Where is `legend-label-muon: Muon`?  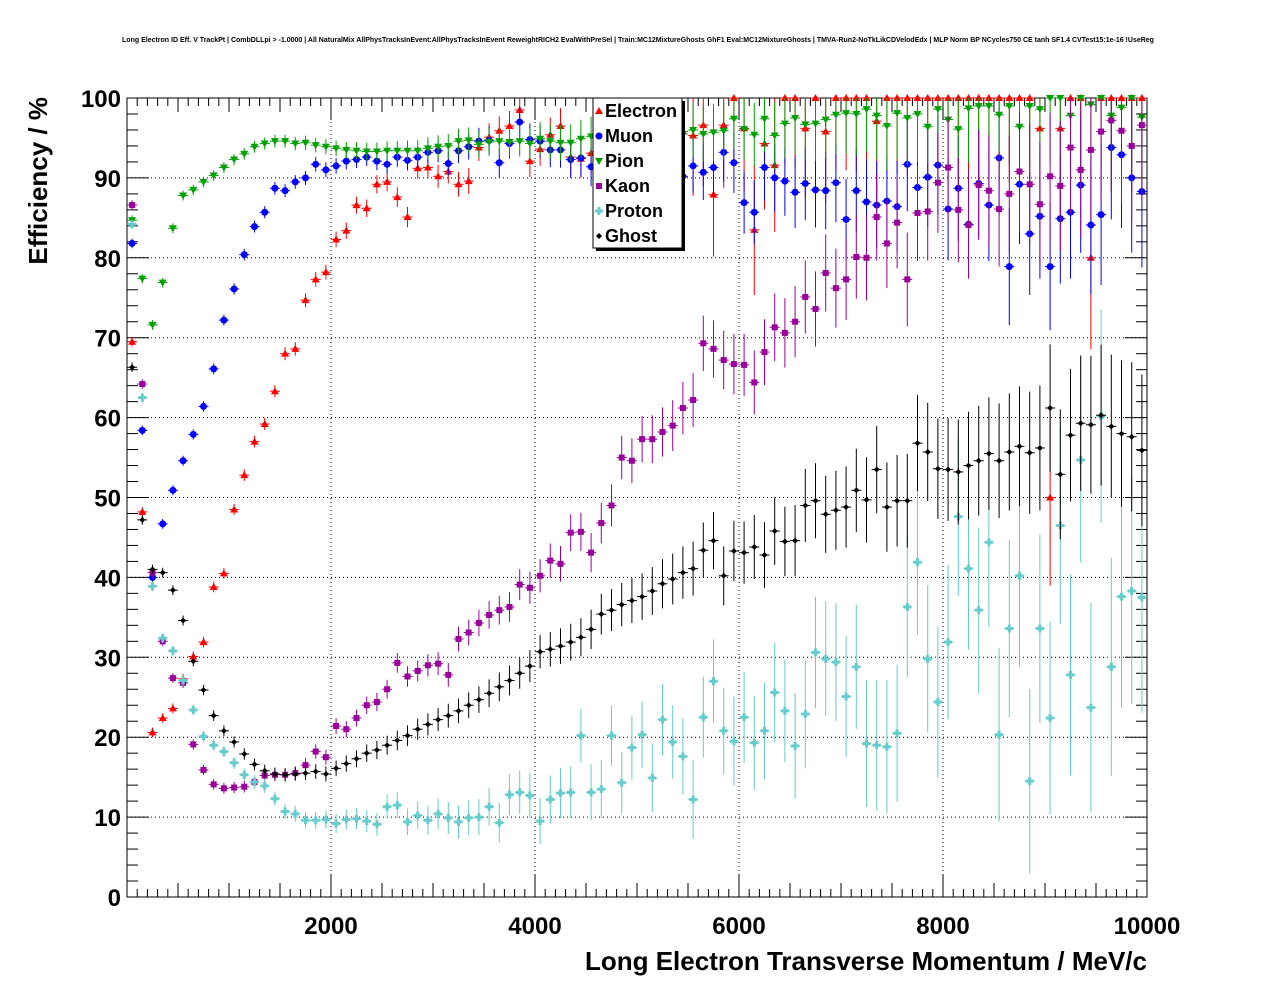
legend-label-muon: Muon is located at coordinates (629, 136).